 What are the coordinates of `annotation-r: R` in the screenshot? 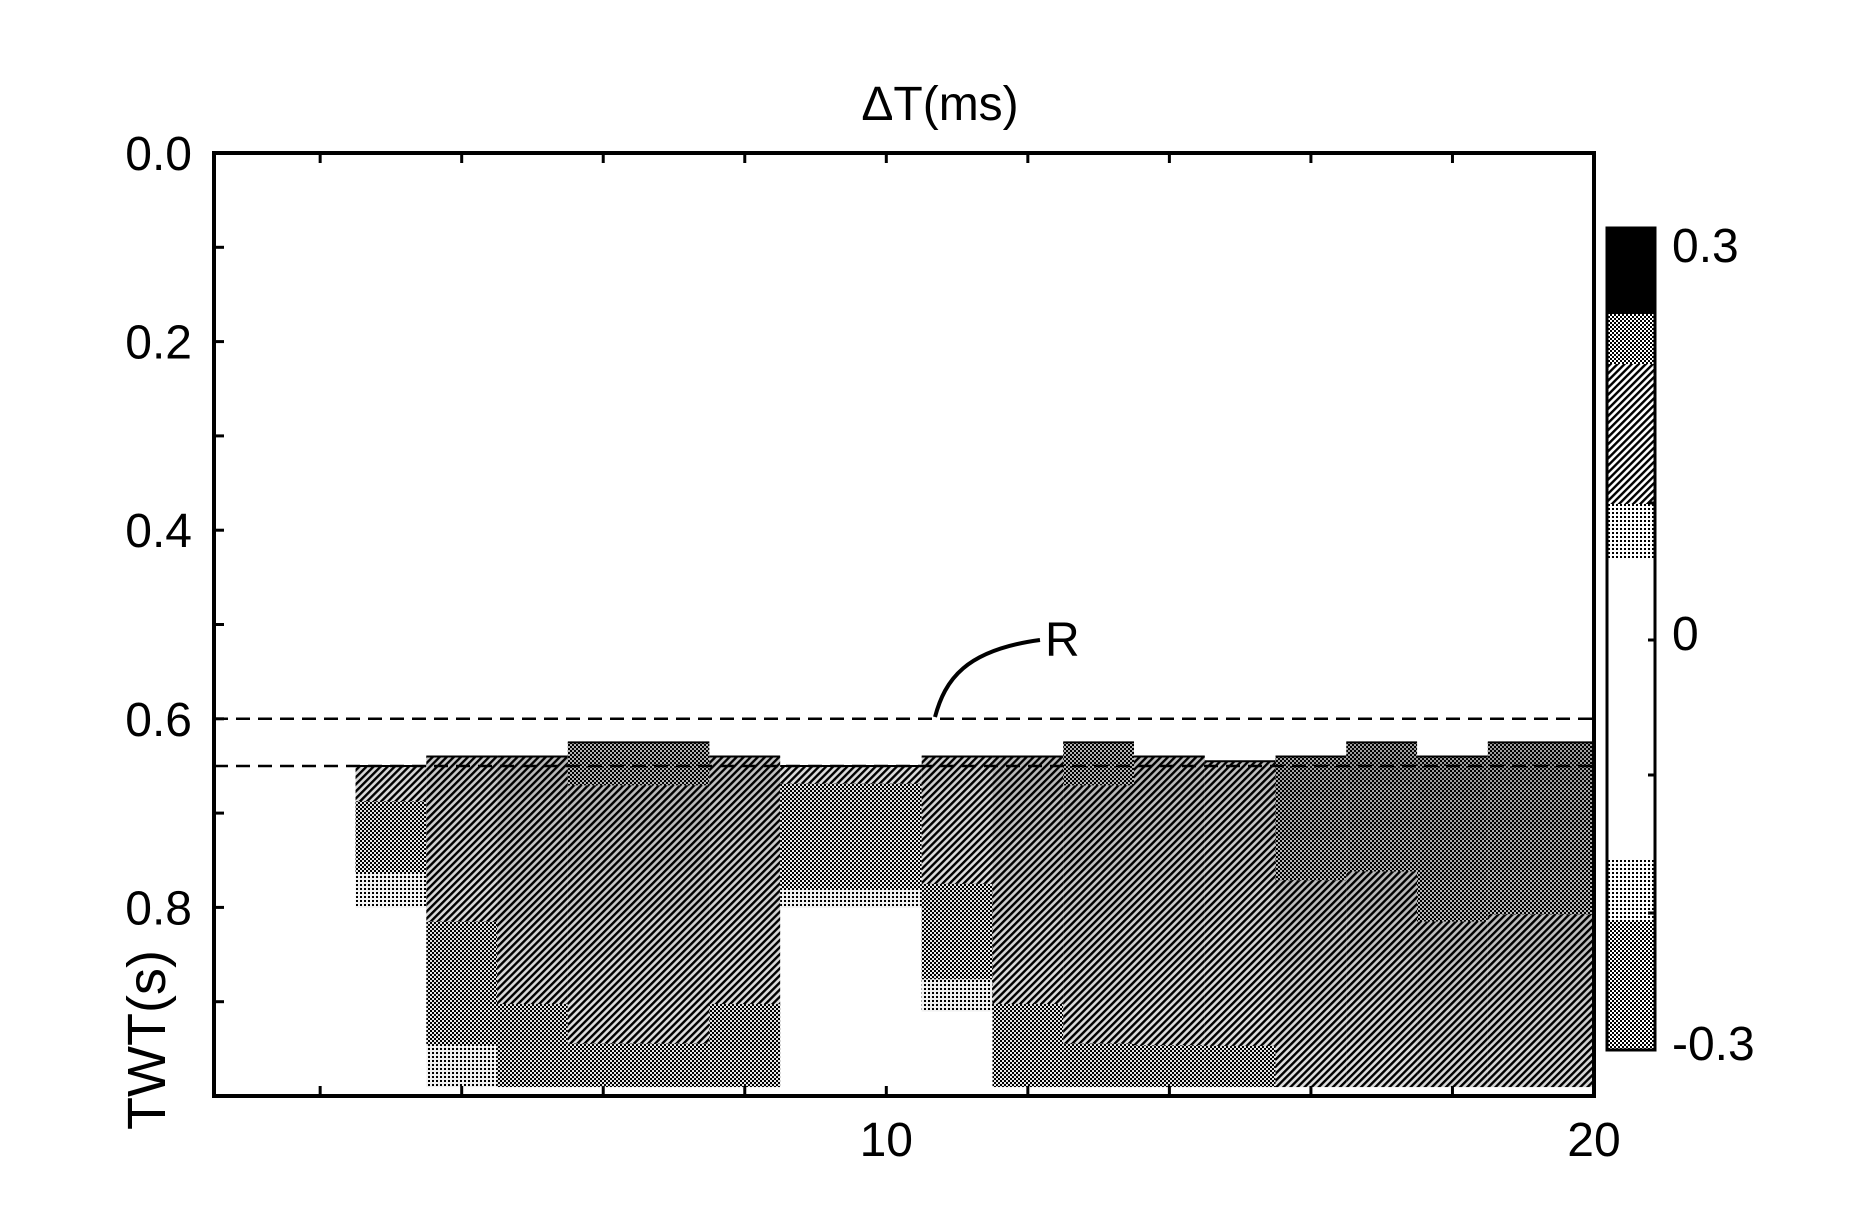 It's located at (1007, 665).